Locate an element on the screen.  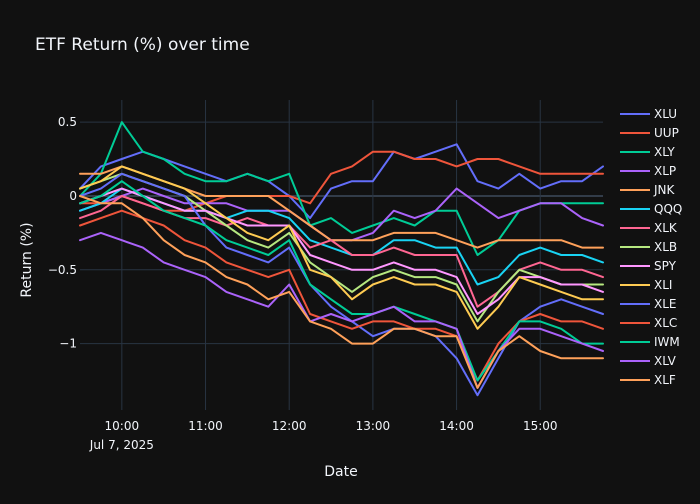
legend-item-xlk: XLK is located at coordinates (649, 228).